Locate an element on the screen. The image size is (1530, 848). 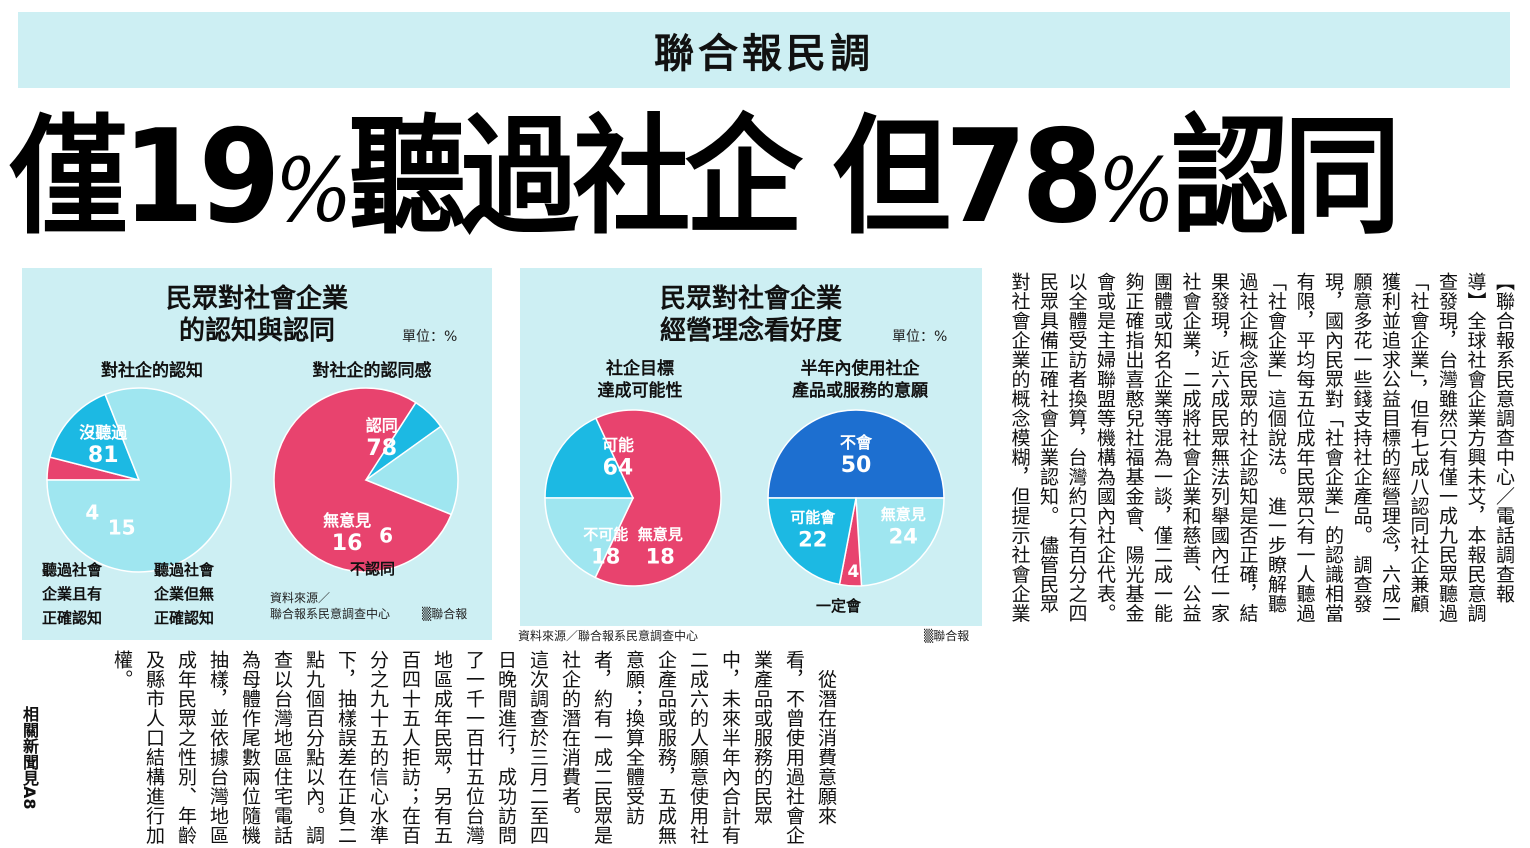
caption-disagree: 不認同 is located at coordinates (373, 569).